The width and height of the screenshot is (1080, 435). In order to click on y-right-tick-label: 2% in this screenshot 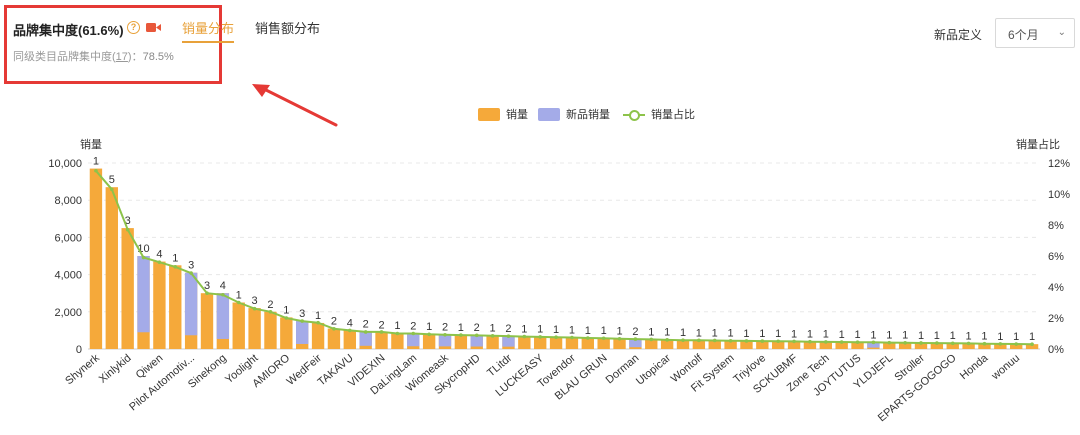, I will do `click(1056, 319)`.